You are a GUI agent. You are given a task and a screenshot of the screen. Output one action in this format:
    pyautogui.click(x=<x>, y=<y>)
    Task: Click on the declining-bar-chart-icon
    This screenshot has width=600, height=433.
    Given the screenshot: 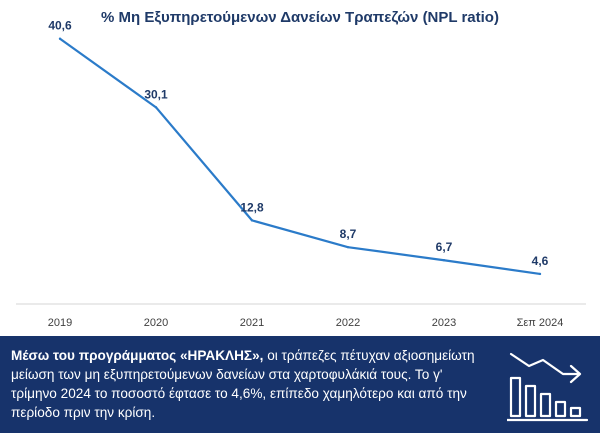 What is the action you would take?
    pyautogui.click(x=548, y=387)
    